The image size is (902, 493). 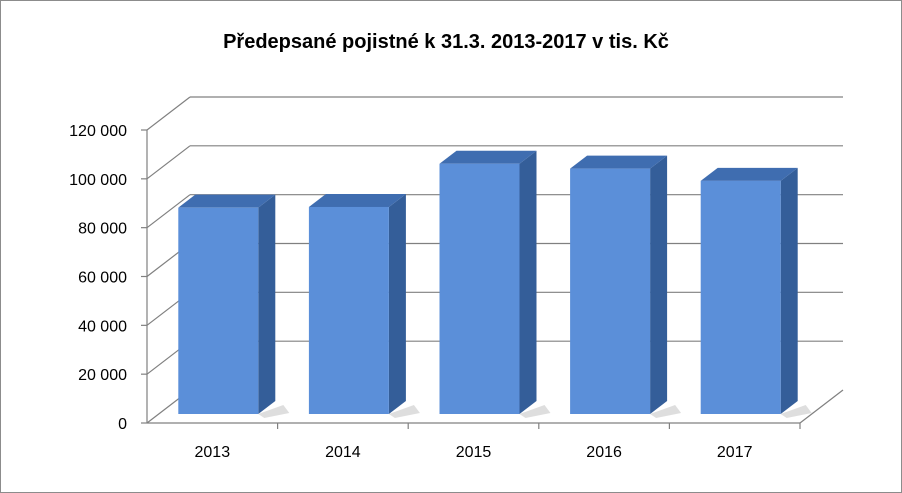 I want to click on y-axis: 0 20 000 40 000 60 000 80 000 100 000 120 000, so click(x=108, y=278).